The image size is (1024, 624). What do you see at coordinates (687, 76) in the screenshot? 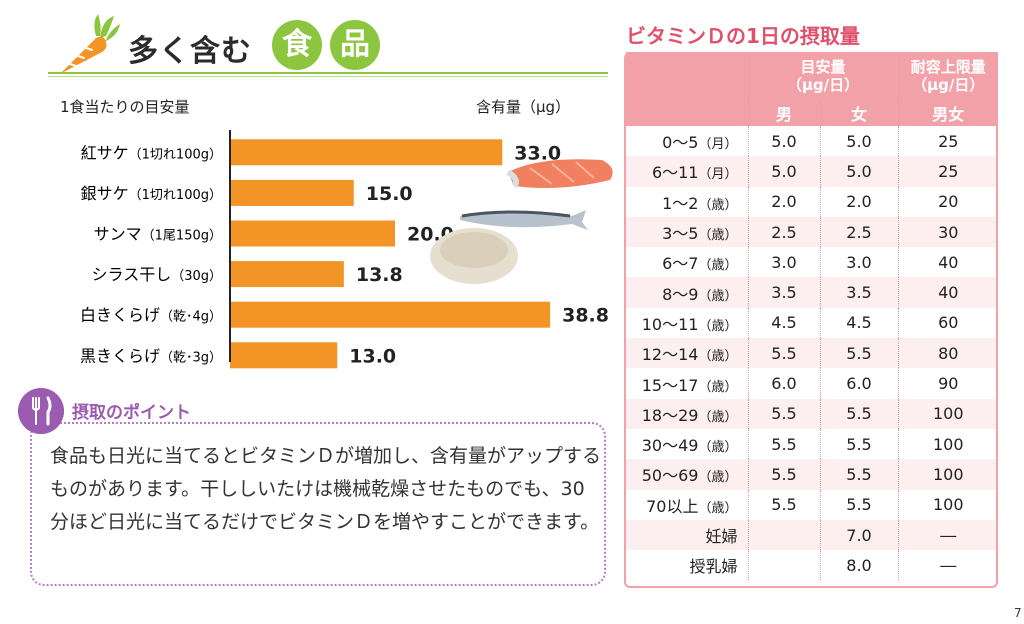
I see `table-corner-cell` at bounding box center [687, 76].